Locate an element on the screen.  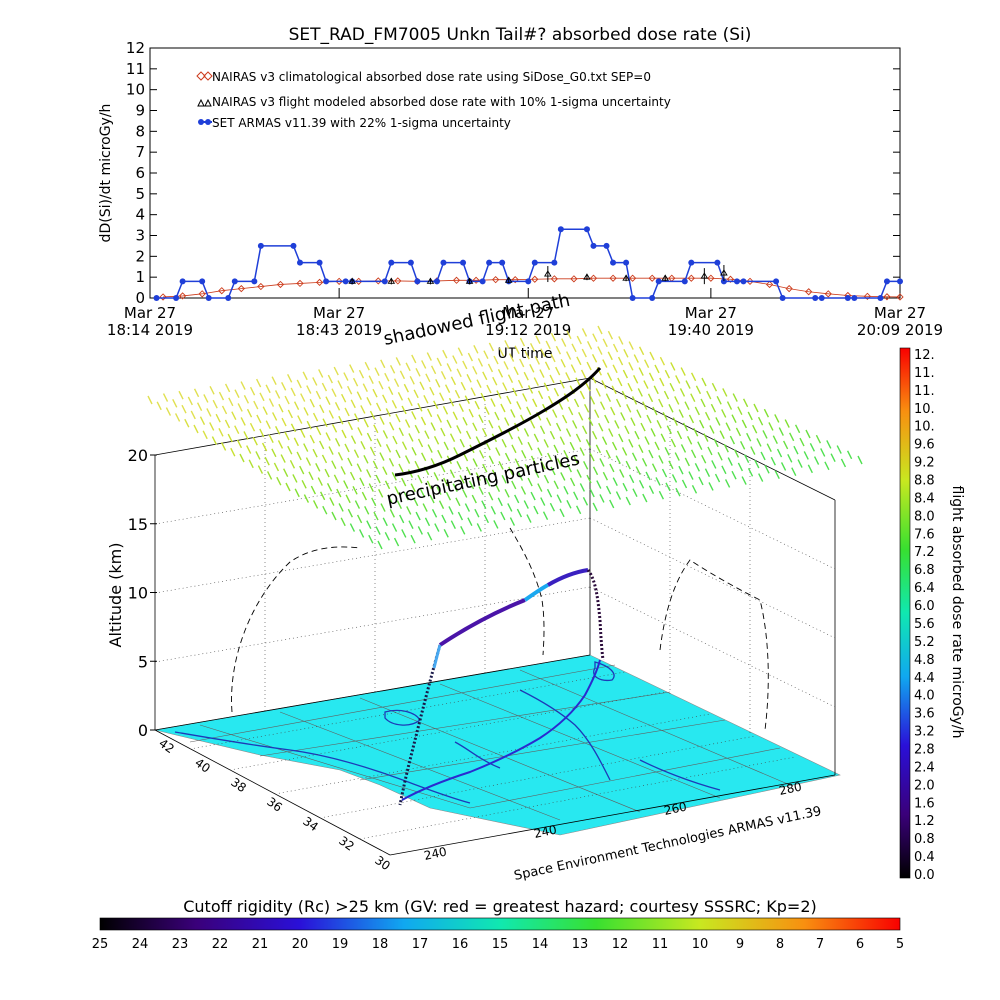
ground-map-grid is located at coordinates (490, 742).